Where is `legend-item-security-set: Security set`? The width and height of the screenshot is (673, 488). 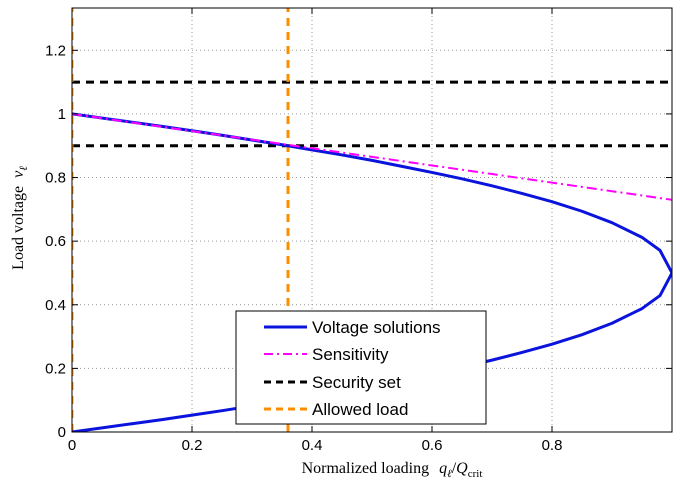 legend-item-security-set: Security set is located at coordinates (332, 382).